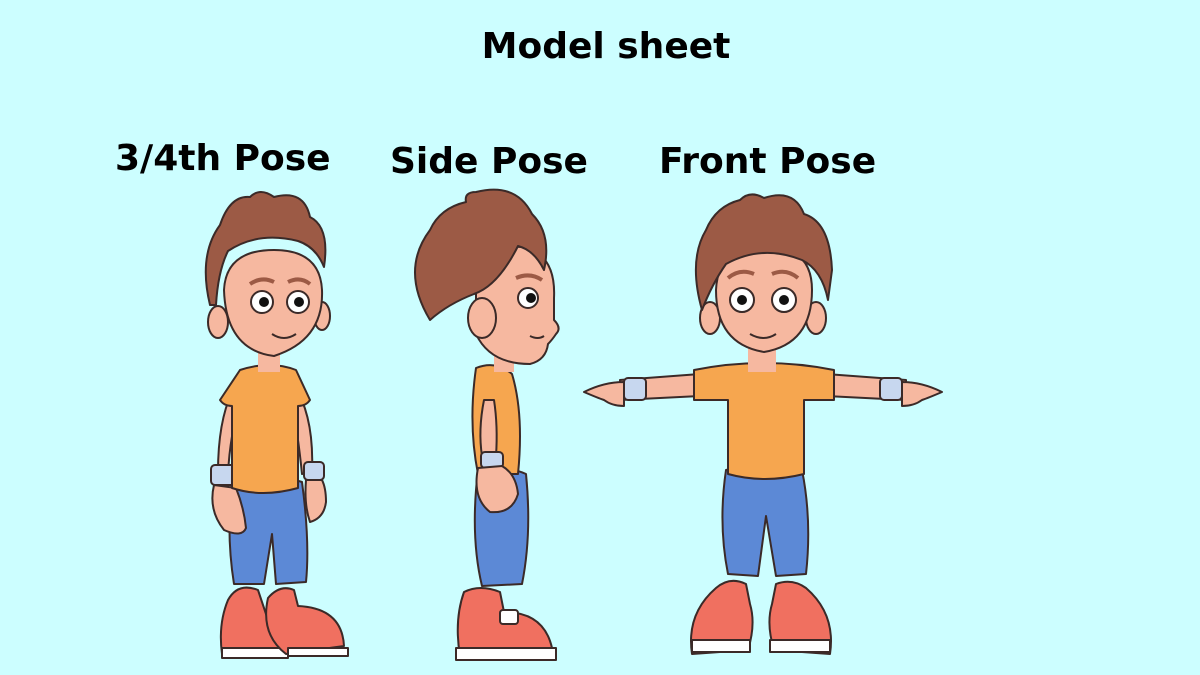 Image resolution: width=1200 pixels, height=675 pixels. What do you see at coordinates (765, 520) in the screenshot?
I see `pants` at bounding box center [765, 520].